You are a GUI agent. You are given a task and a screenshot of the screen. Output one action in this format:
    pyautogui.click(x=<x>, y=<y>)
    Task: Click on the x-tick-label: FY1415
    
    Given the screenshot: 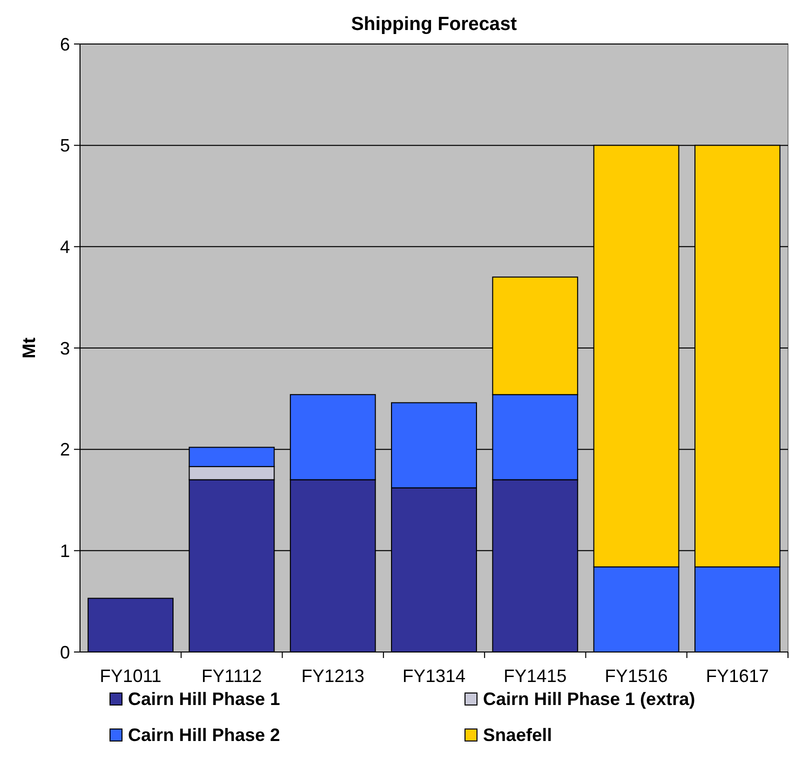 What is the action you would take?
    pyautogui.click(x=535, y=676)
    